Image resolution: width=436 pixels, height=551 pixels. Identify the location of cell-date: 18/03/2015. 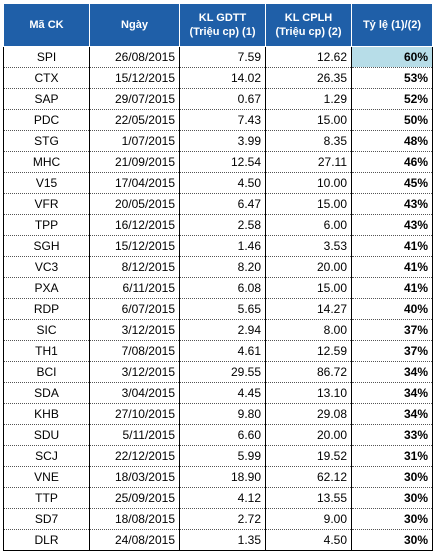
(134, 477).